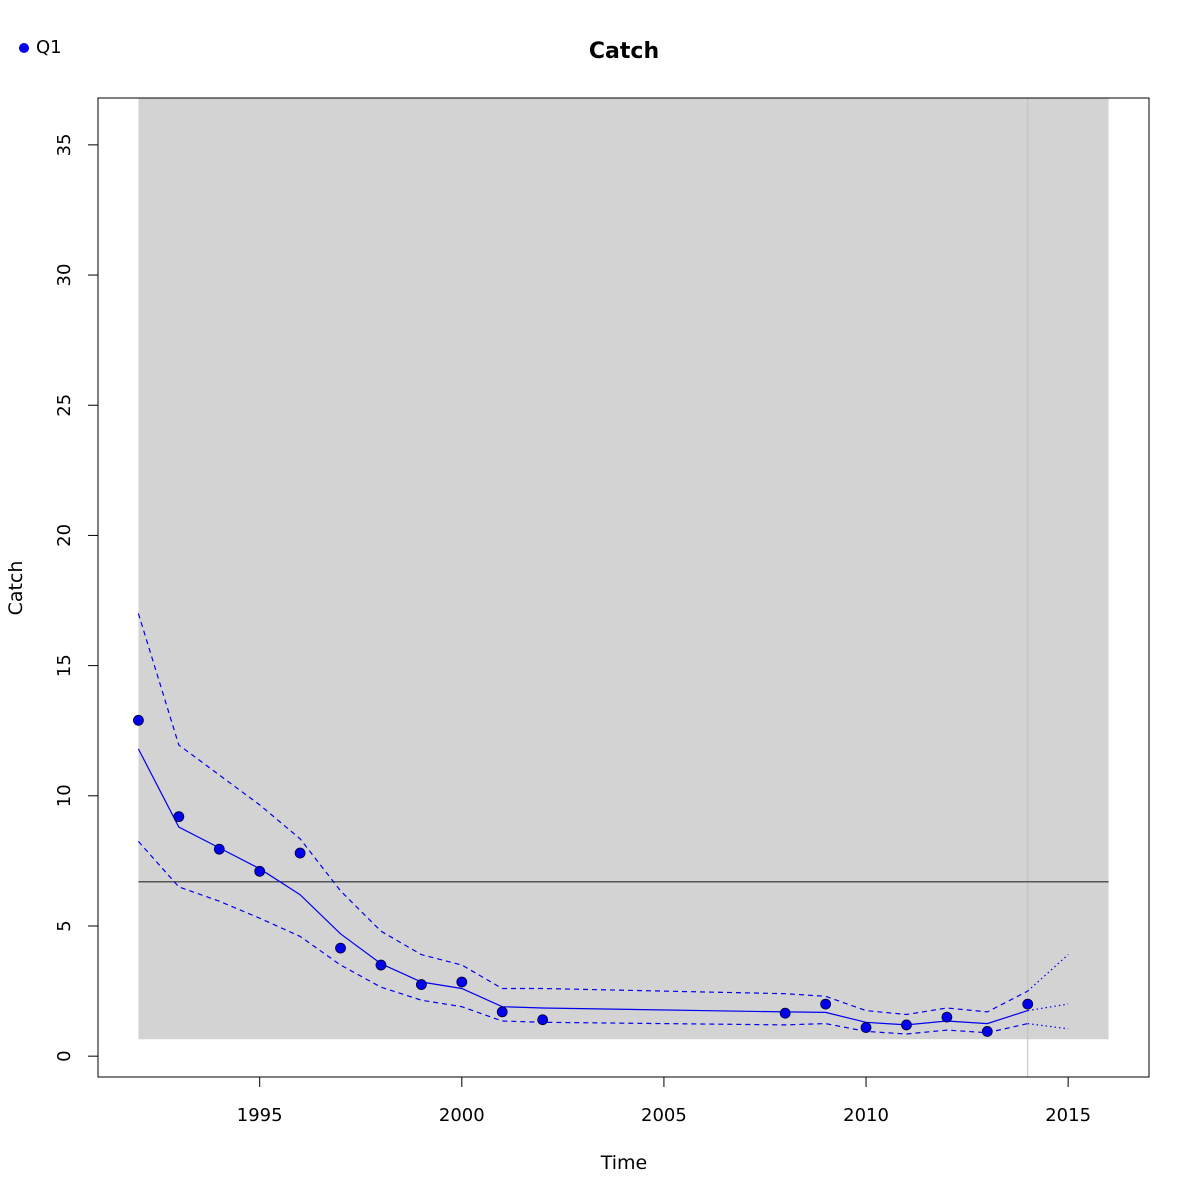  What do you see at coordinates (1068, 1115) in the screenshot?
I see `x-tick-label-2015: 2015` at bounding box center [1068, 1115].